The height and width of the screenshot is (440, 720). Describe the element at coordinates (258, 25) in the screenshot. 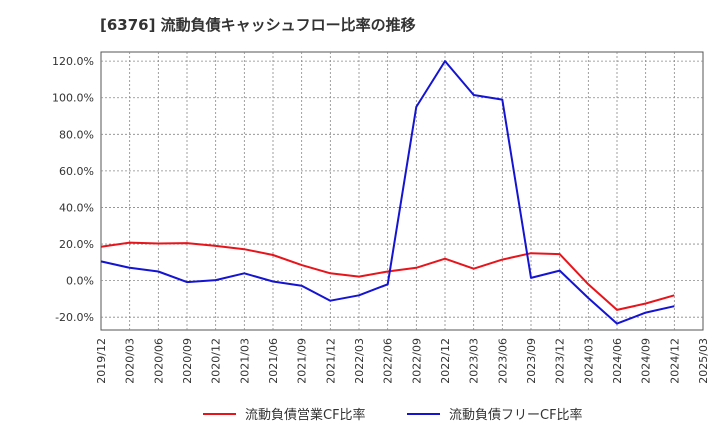

I see `chart-title: [6376] 流動負債キャッシュフロー比率の推移` at that location.